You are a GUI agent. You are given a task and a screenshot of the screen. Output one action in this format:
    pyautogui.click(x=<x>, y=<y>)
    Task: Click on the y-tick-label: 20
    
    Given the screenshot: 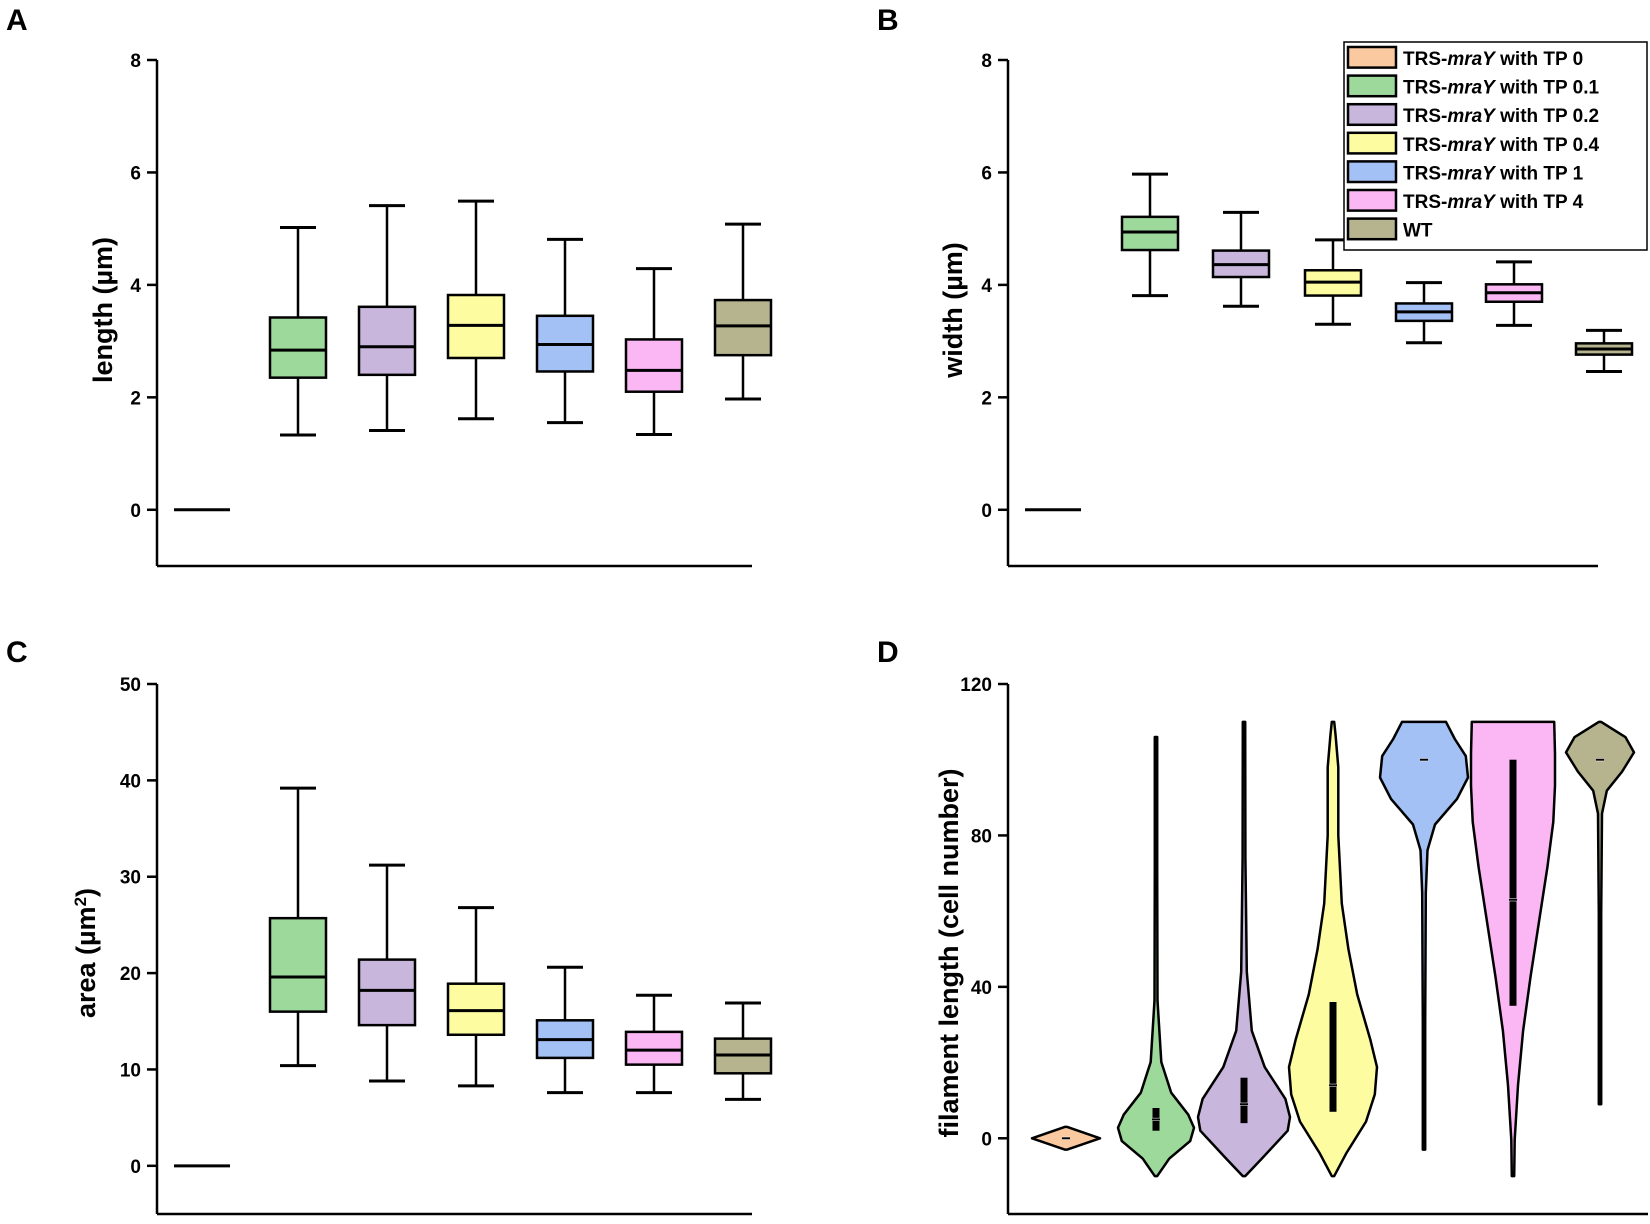 What is the action you would take?
    pyautogui.click(x=130, y=974)
    